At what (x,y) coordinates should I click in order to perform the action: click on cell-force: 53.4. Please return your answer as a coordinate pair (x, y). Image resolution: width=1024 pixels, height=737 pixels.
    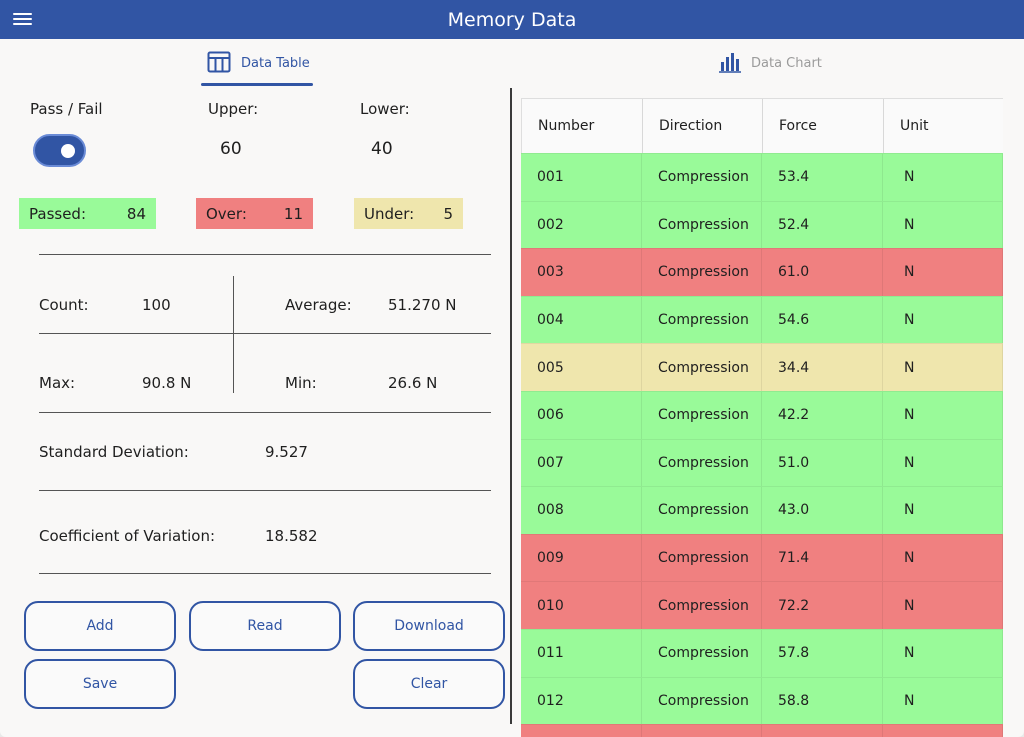
    Looking at the image, I should click on (822, 177).